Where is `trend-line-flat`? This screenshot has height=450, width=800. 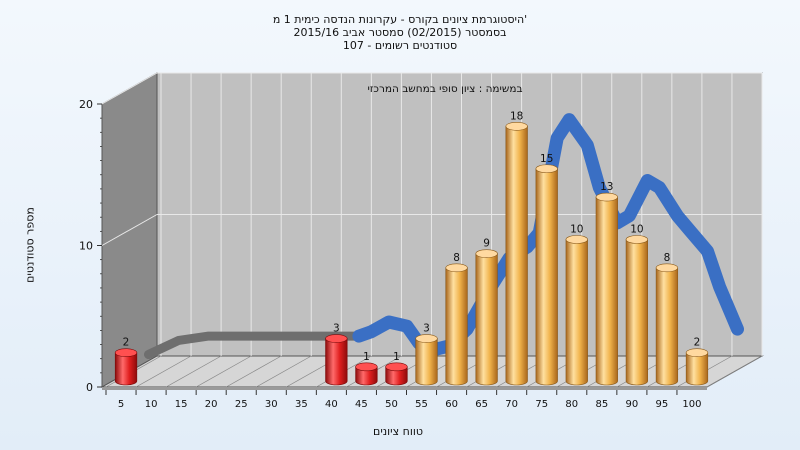
trend-line-flat is located at coordinates (254, 345).